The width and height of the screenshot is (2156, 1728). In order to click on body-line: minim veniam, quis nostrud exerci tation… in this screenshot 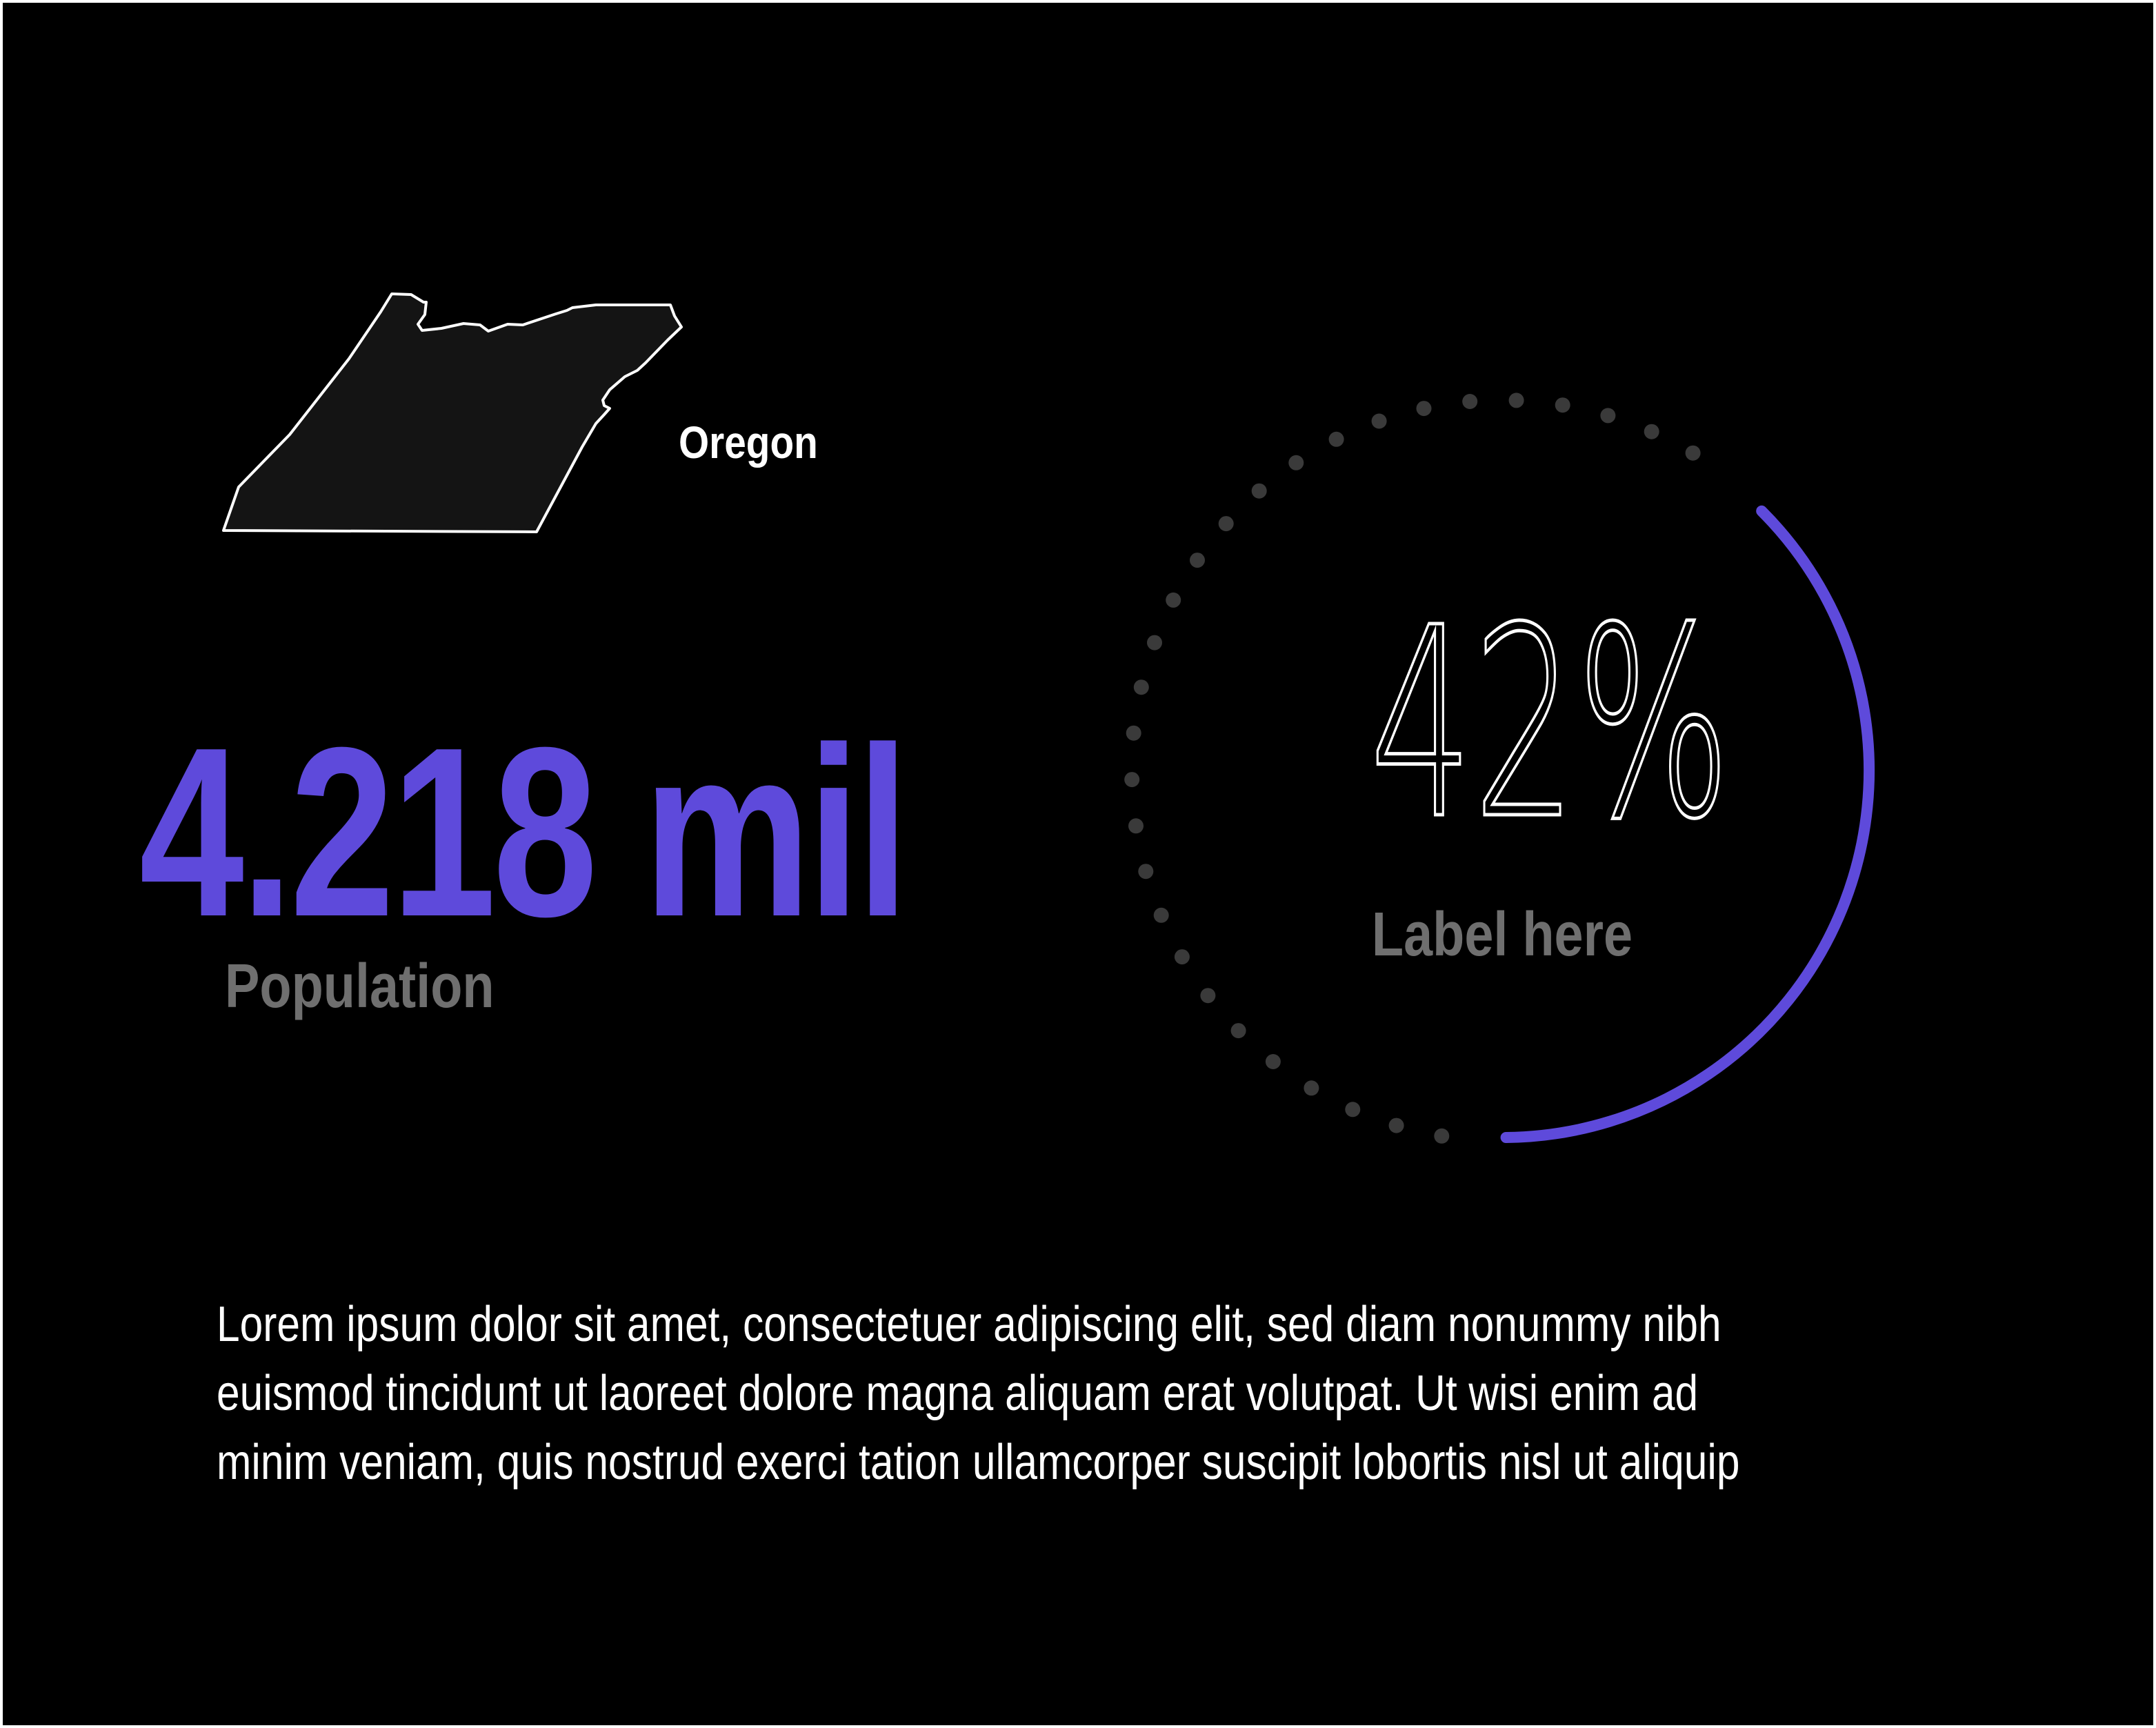, I will do `click(978, 1462)`.